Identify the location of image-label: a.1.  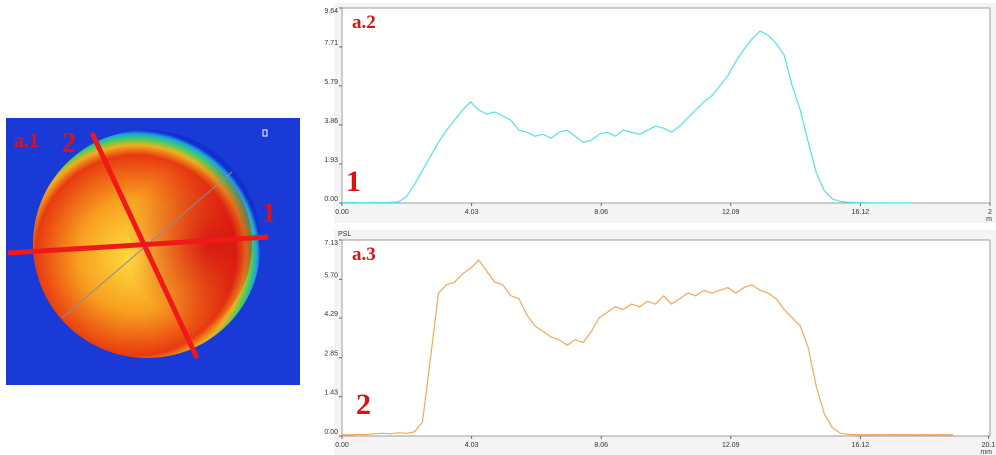
(26, 141).